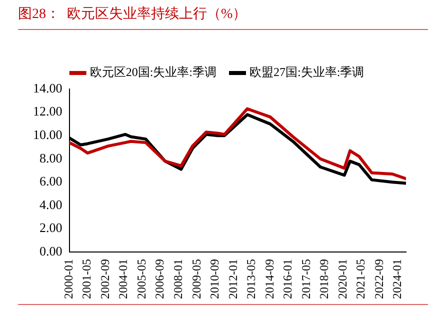 Image resolution: width=438 pixels, height=320 pixels. What do you see at coordinates (105, 279) in the screenshot?
I see `x-tick-label: 2002-09` at bounding box center [105, 279].